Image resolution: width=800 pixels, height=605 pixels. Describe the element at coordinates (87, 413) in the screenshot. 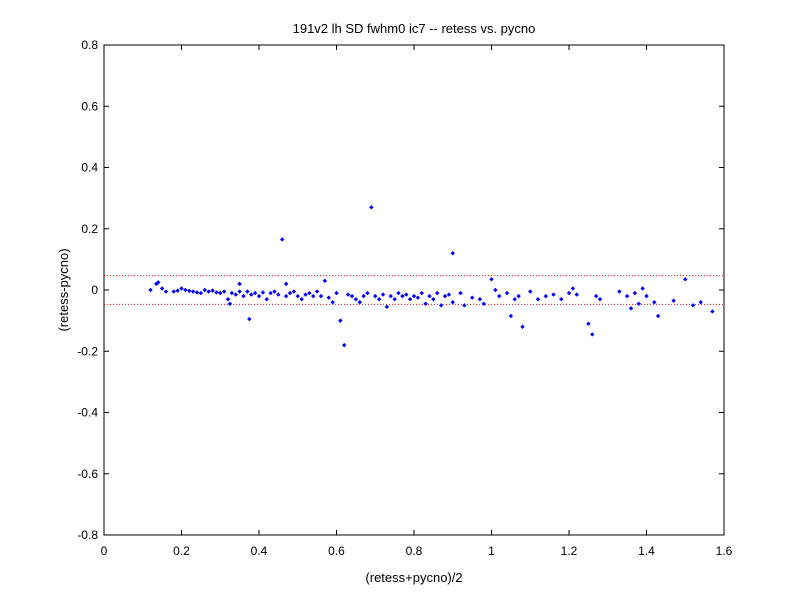

I see `y-tick-label: -0.4` at that location.